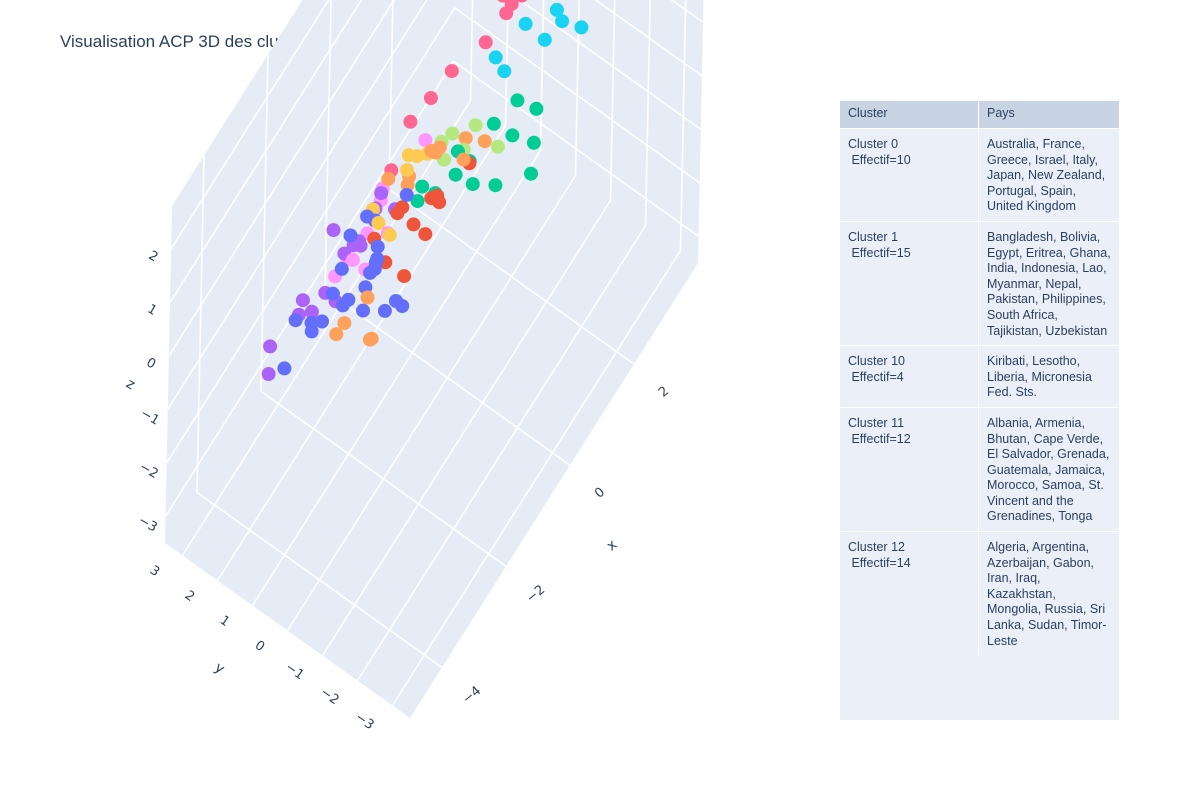 This screenshot has height=800, width=1200. I want to click on cell-cluster: Cluster 10 Effectif=4, so click(909, 376).